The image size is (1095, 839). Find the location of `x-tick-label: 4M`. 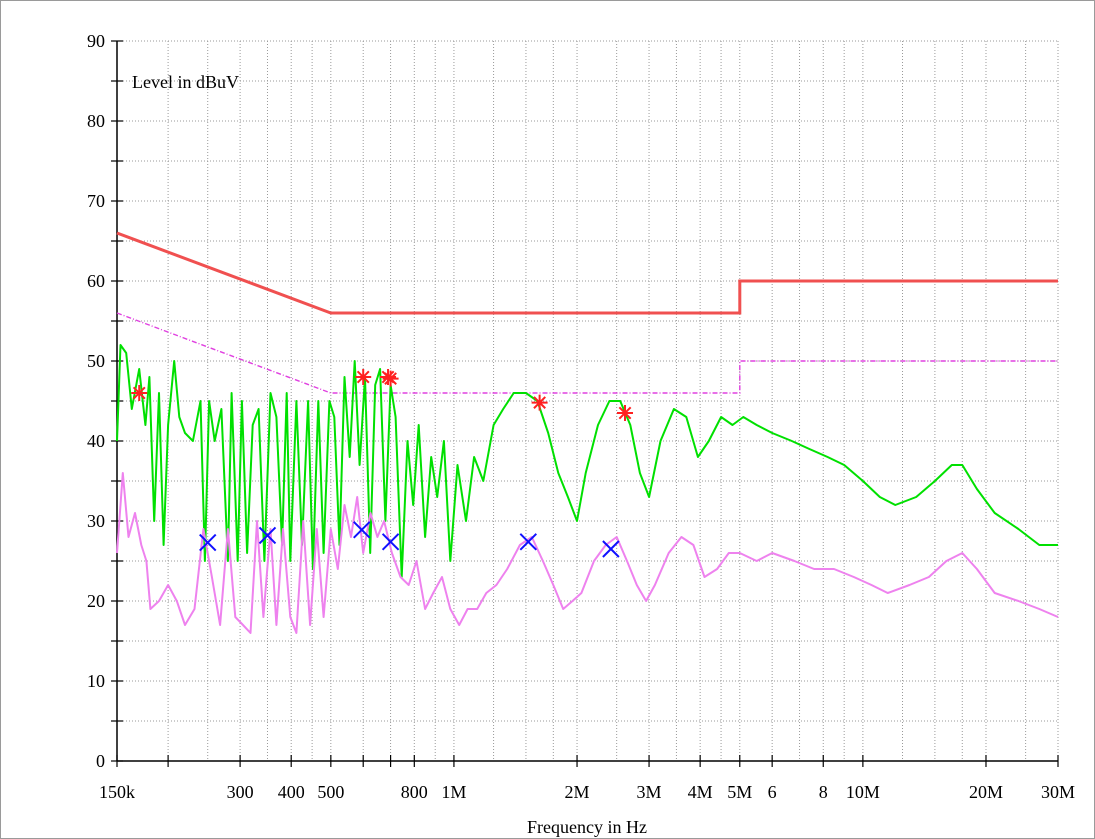

x-tick-label: 4M is located at coordinates (700, 792).